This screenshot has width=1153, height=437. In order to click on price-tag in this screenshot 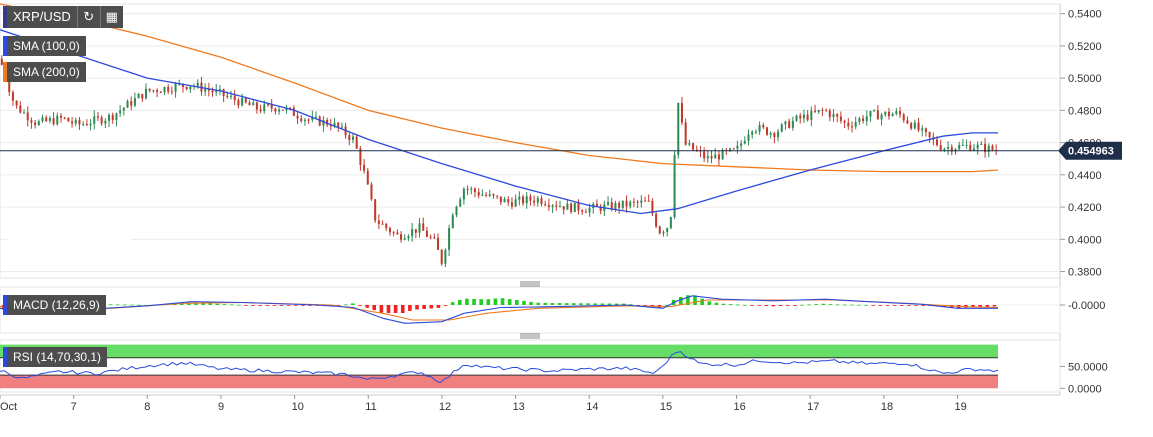, I will do `click(1090, 150)`.